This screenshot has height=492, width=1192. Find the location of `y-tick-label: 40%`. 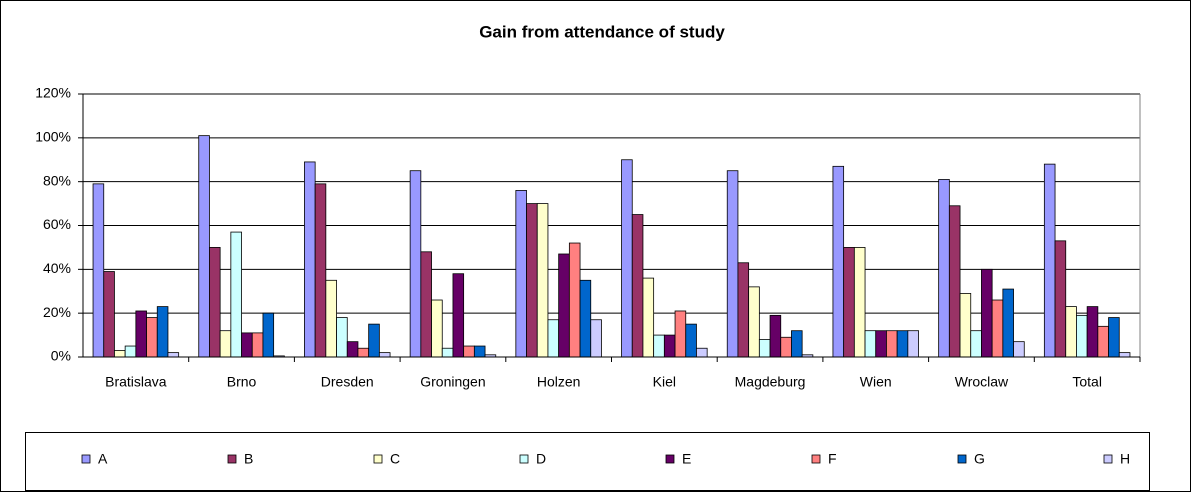

y-tick-label: 40% is located at coordinates (57, 268).